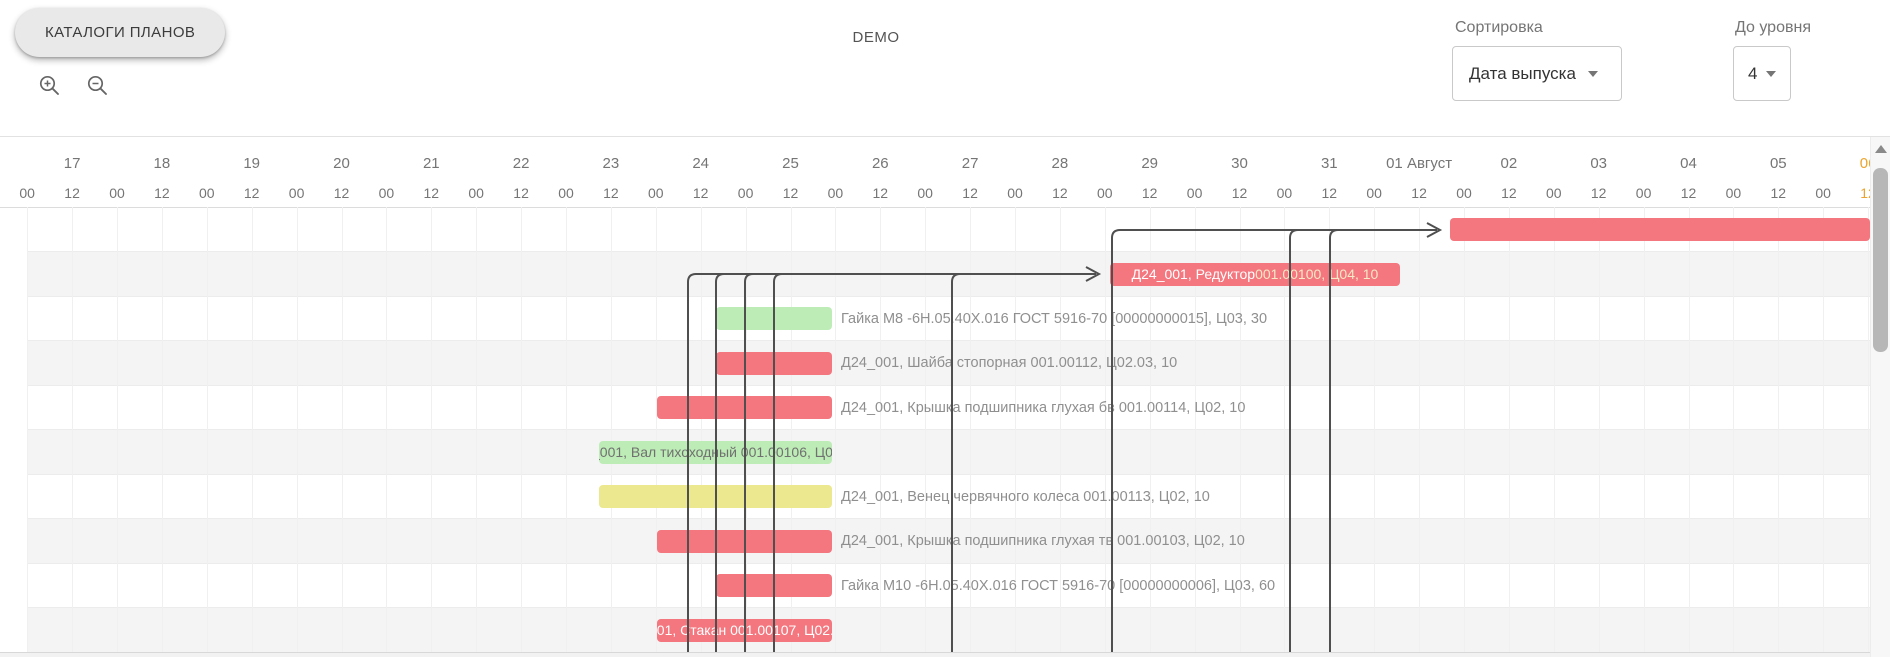 Image resolution: width=1890 pixels, height=657 pixels. What do you see at coordinates (50, 86) in the screenshot?
I see `zoom-in-icon` at bounding box center [50, 86].